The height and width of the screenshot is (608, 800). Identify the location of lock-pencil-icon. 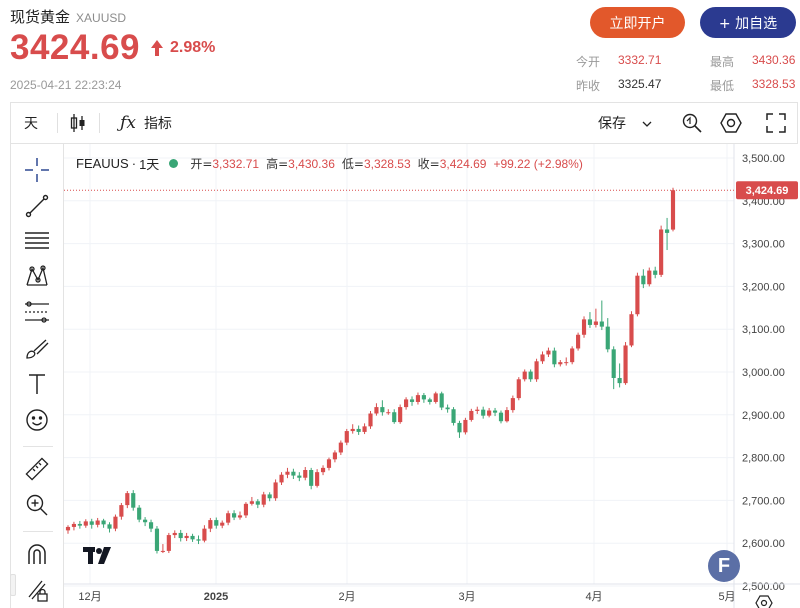
(37, 590).